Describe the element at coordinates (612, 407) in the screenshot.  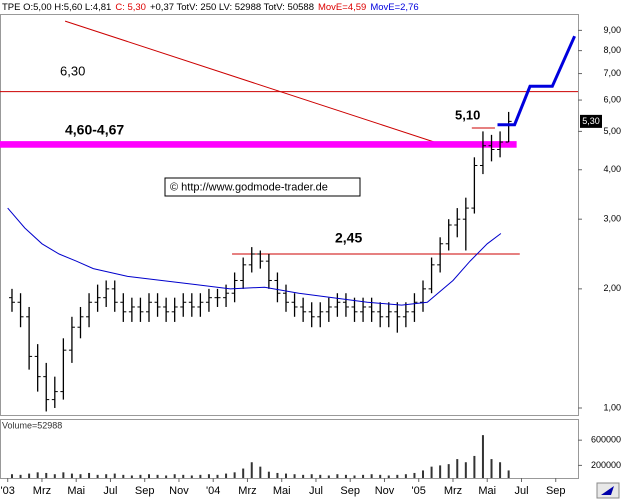
I see `y-tick-label: 1,00` at that location.